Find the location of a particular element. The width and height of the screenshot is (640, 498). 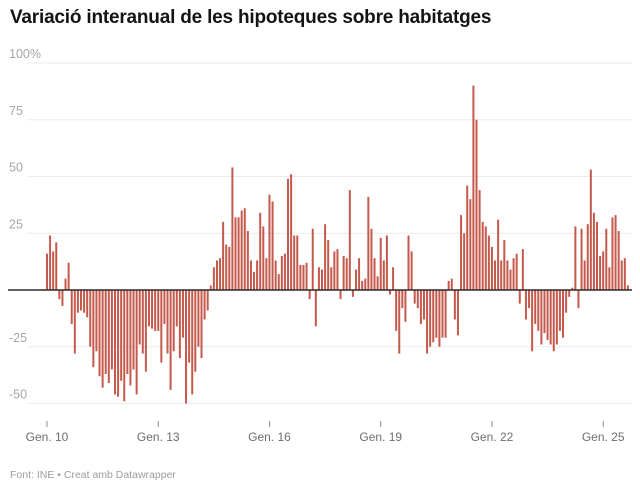

y-tick-label: 75 is located at coordinates (16, 111).